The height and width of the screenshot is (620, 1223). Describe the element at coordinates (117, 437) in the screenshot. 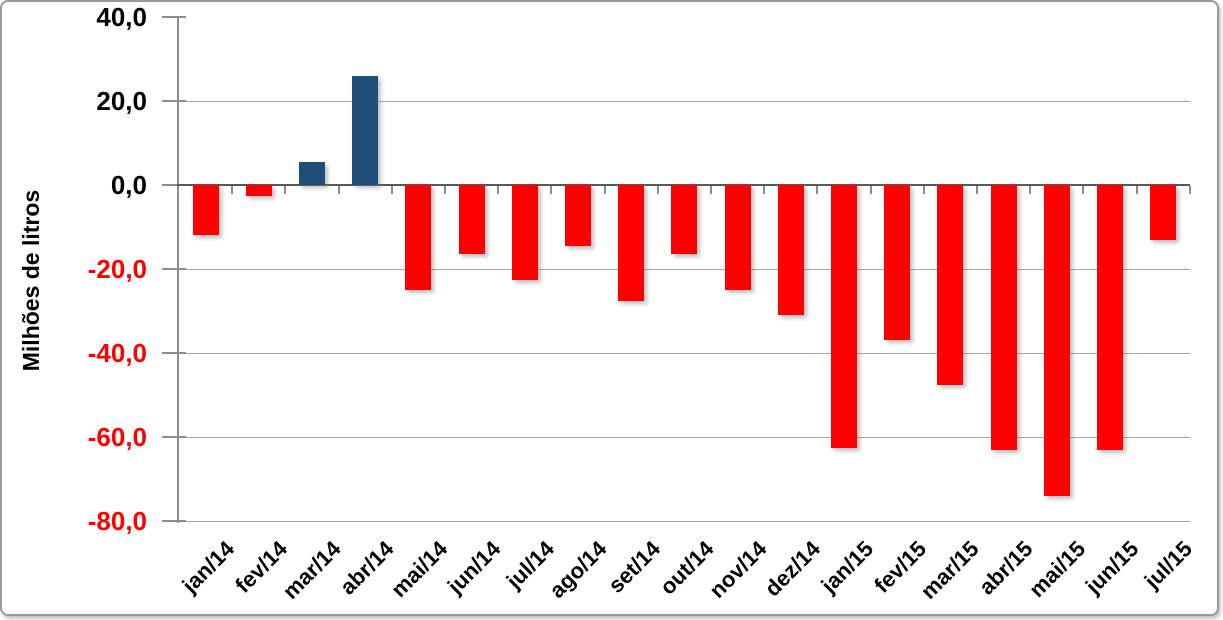

I see `y-tick-label: -60,0` at that location.